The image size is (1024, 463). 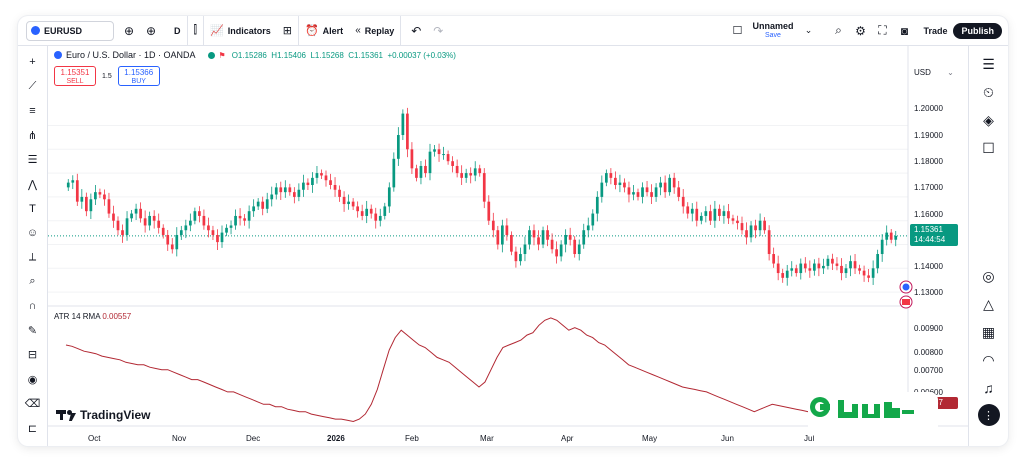 What do you see at coordinates (727, 438) in the screenshot?
I see `time-tick: Jun` at bounding box center [727, 438].